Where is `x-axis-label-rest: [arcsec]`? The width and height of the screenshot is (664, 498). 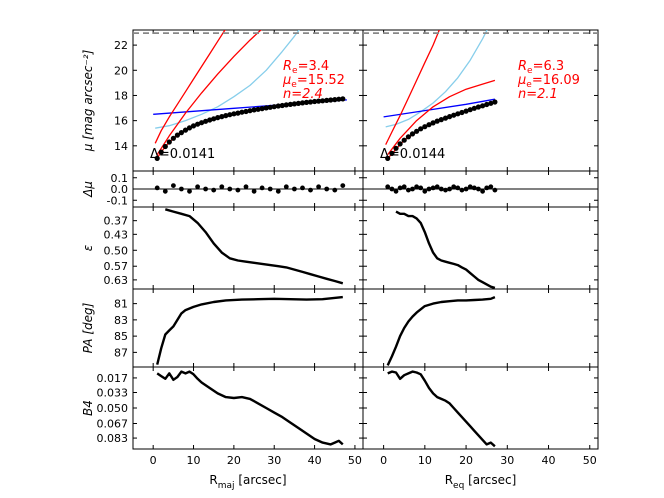
x-axis-label-rest: [arcsec] is located at coordinates (261, 480).